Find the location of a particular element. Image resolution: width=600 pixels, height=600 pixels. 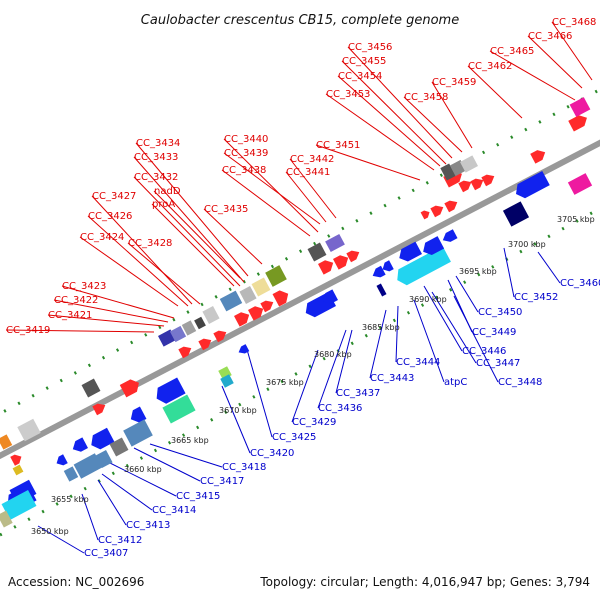

reverse-gene-label-cc-3449: CC_3449 is located at coordinates (494, 332).